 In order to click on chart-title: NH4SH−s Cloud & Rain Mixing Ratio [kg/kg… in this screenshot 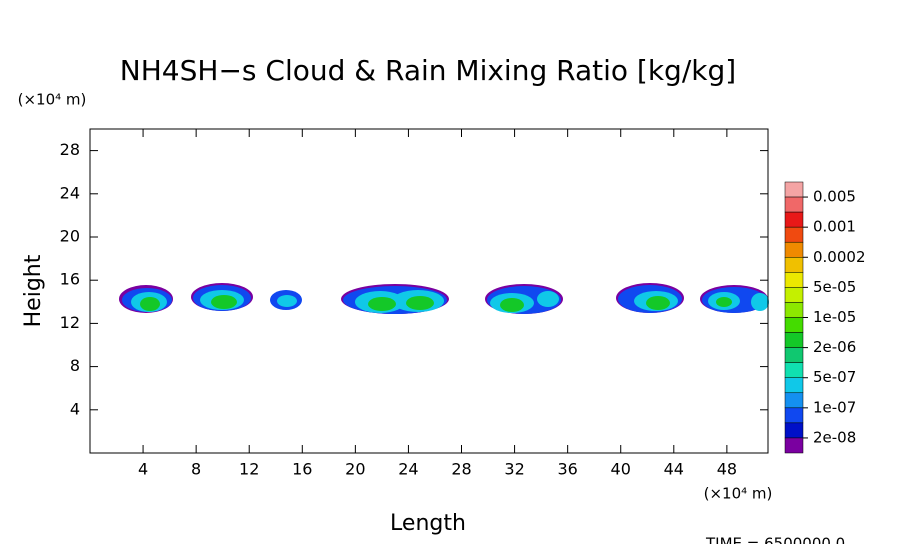, I will do `click(428, 70)`.